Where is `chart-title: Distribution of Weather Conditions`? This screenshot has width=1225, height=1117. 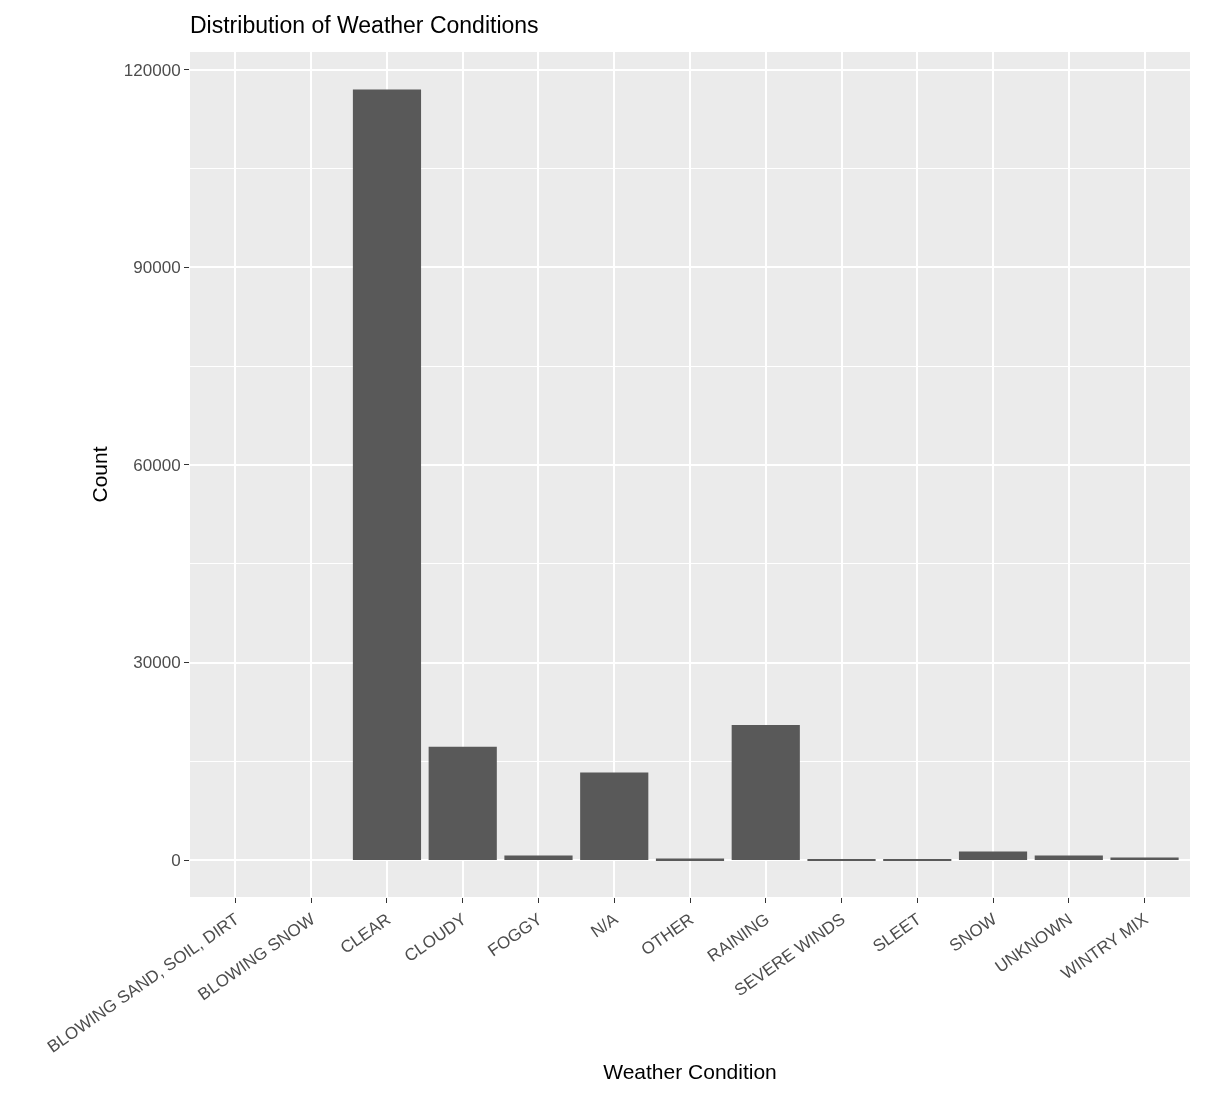 chart-title: Distribution of Weather Conditions is located at coordinates (364, 24).